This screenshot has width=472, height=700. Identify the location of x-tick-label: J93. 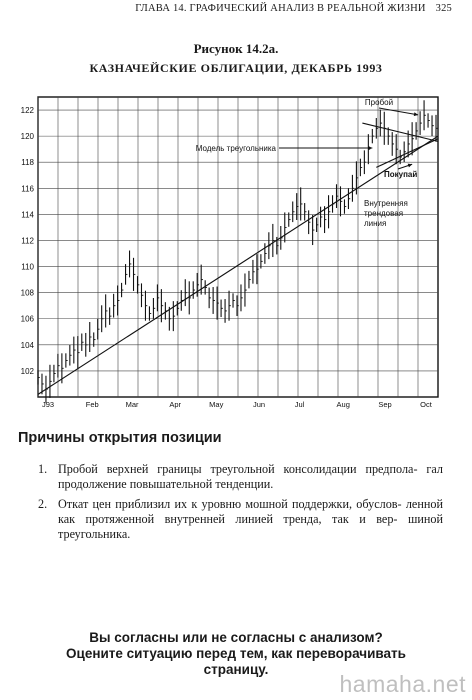
(48, 404).